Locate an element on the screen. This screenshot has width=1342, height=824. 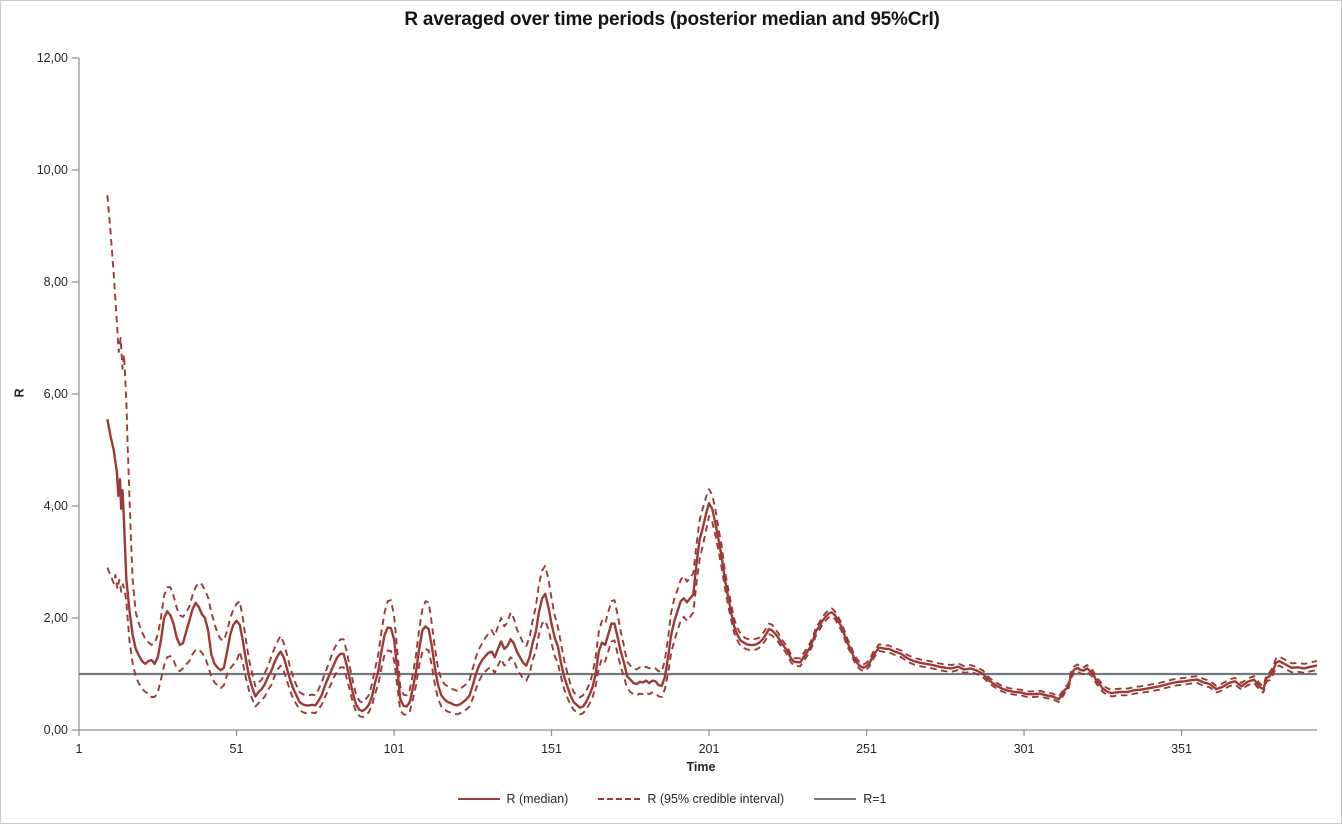
x-tick-label: 51 is located at coordinates (237, 749).